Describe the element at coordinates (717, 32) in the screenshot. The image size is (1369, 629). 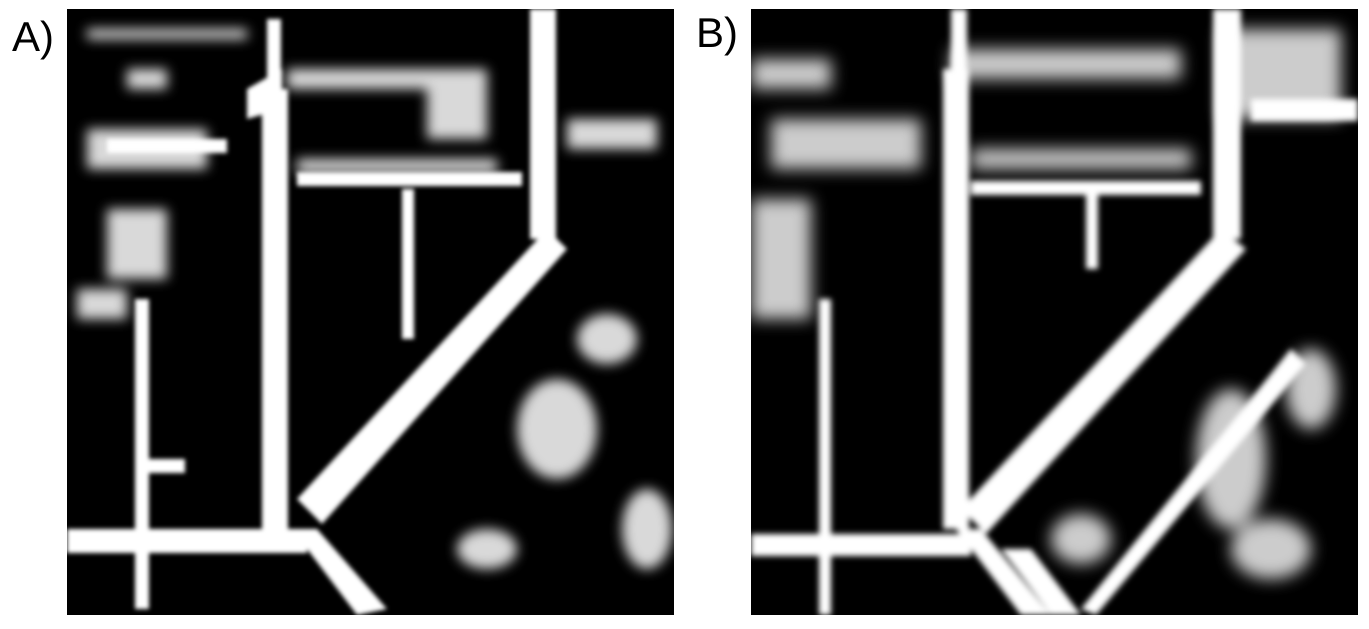
I see `panel-label-b: B)` at that location.